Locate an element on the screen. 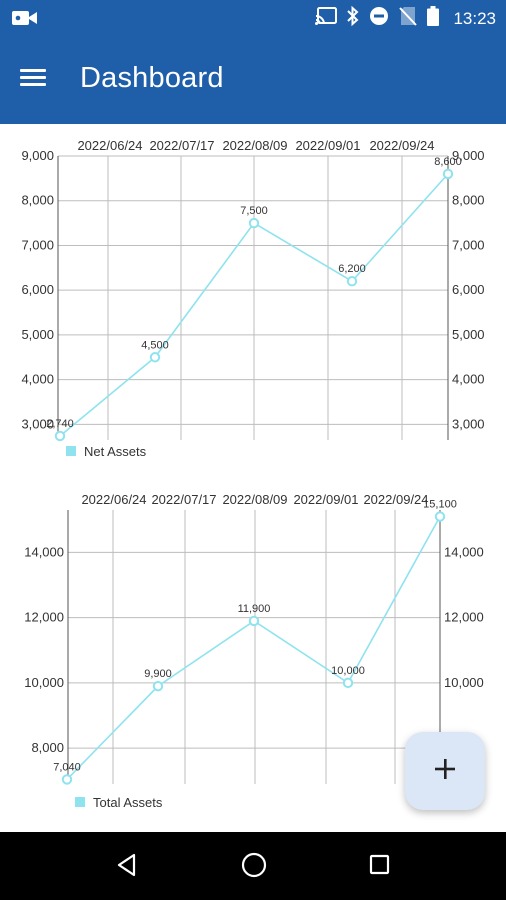  y-tick-label-right: 10,000 is located at coordinates (464, 682).